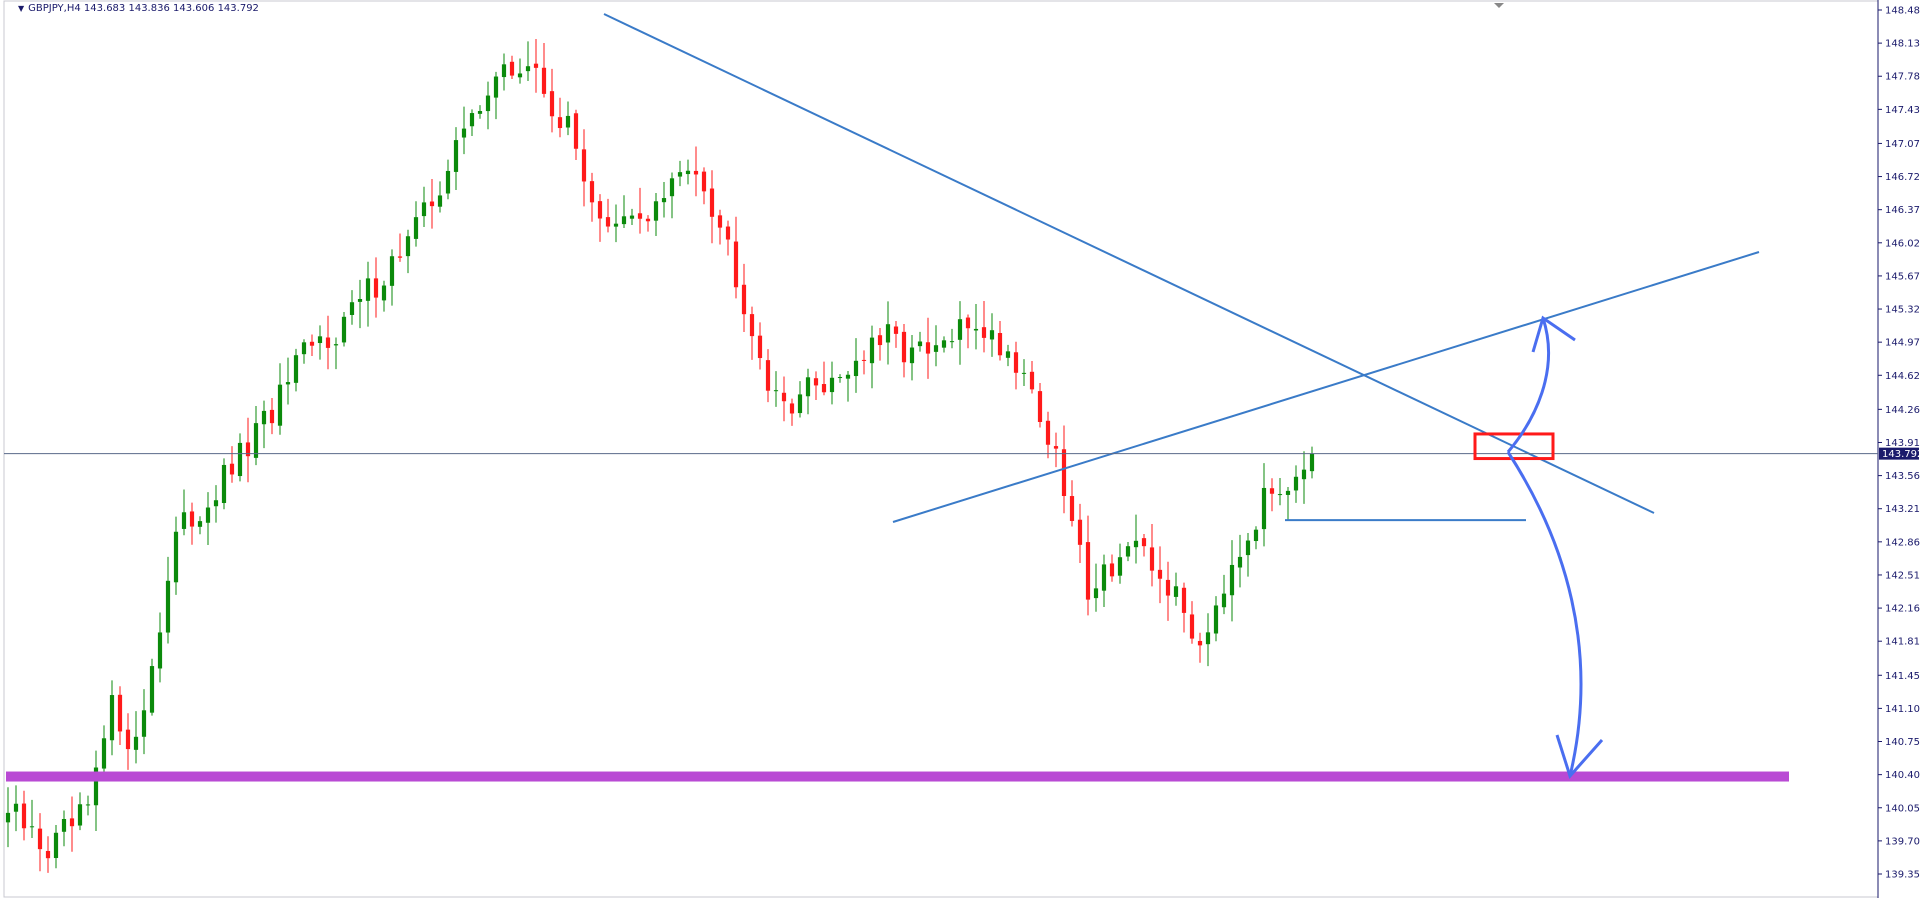  What do you see at coordinates (1579, 756) in the screenshot?
I see `arrow-down-head-icon` at bounding box center [1579, 756].